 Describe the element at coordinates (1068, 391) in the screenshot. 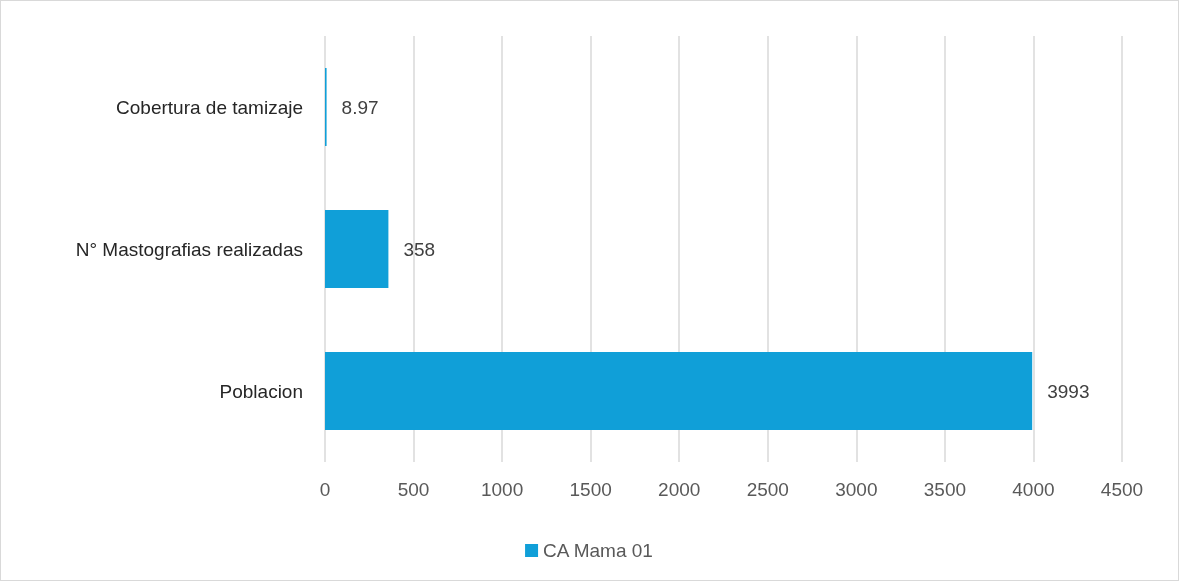

I see `data-label: 3993` at that location.